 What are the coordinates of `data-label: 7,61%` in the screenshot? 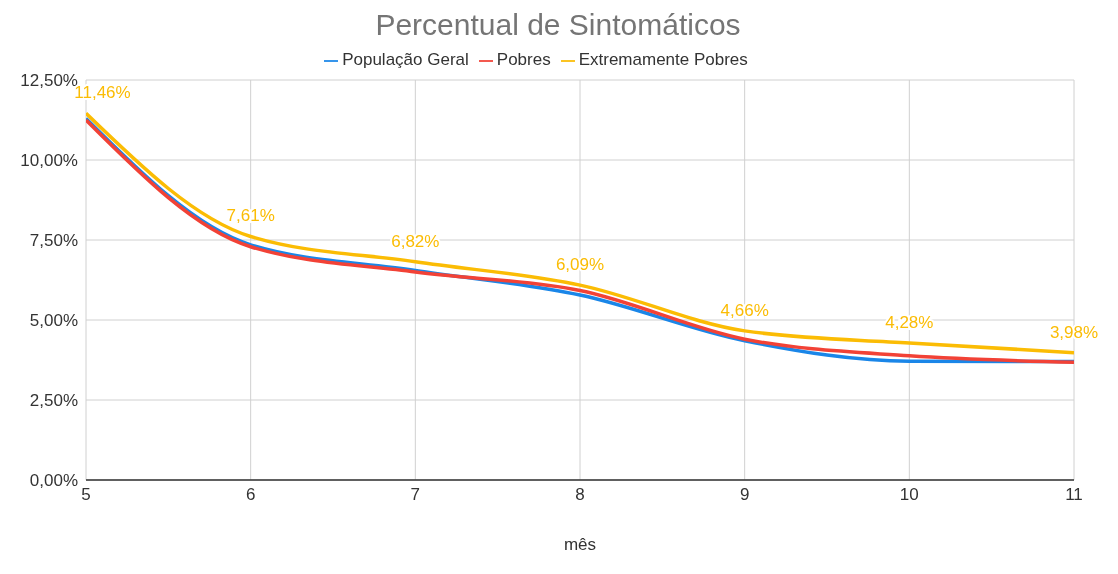 It's located at (250, 216).